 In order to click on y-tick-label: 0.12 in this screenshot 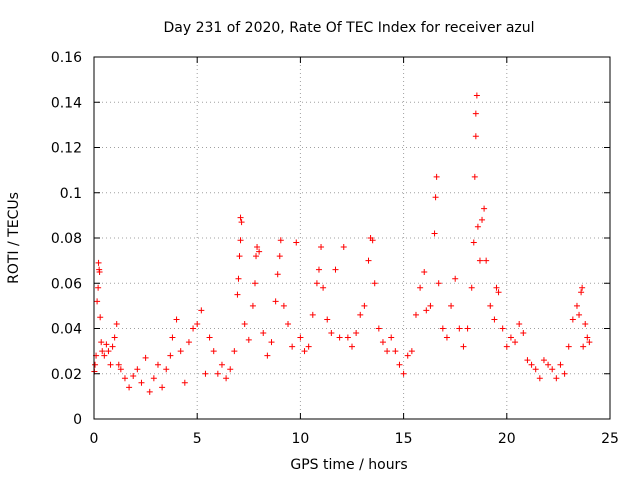, I will do `click(66, 149)`.